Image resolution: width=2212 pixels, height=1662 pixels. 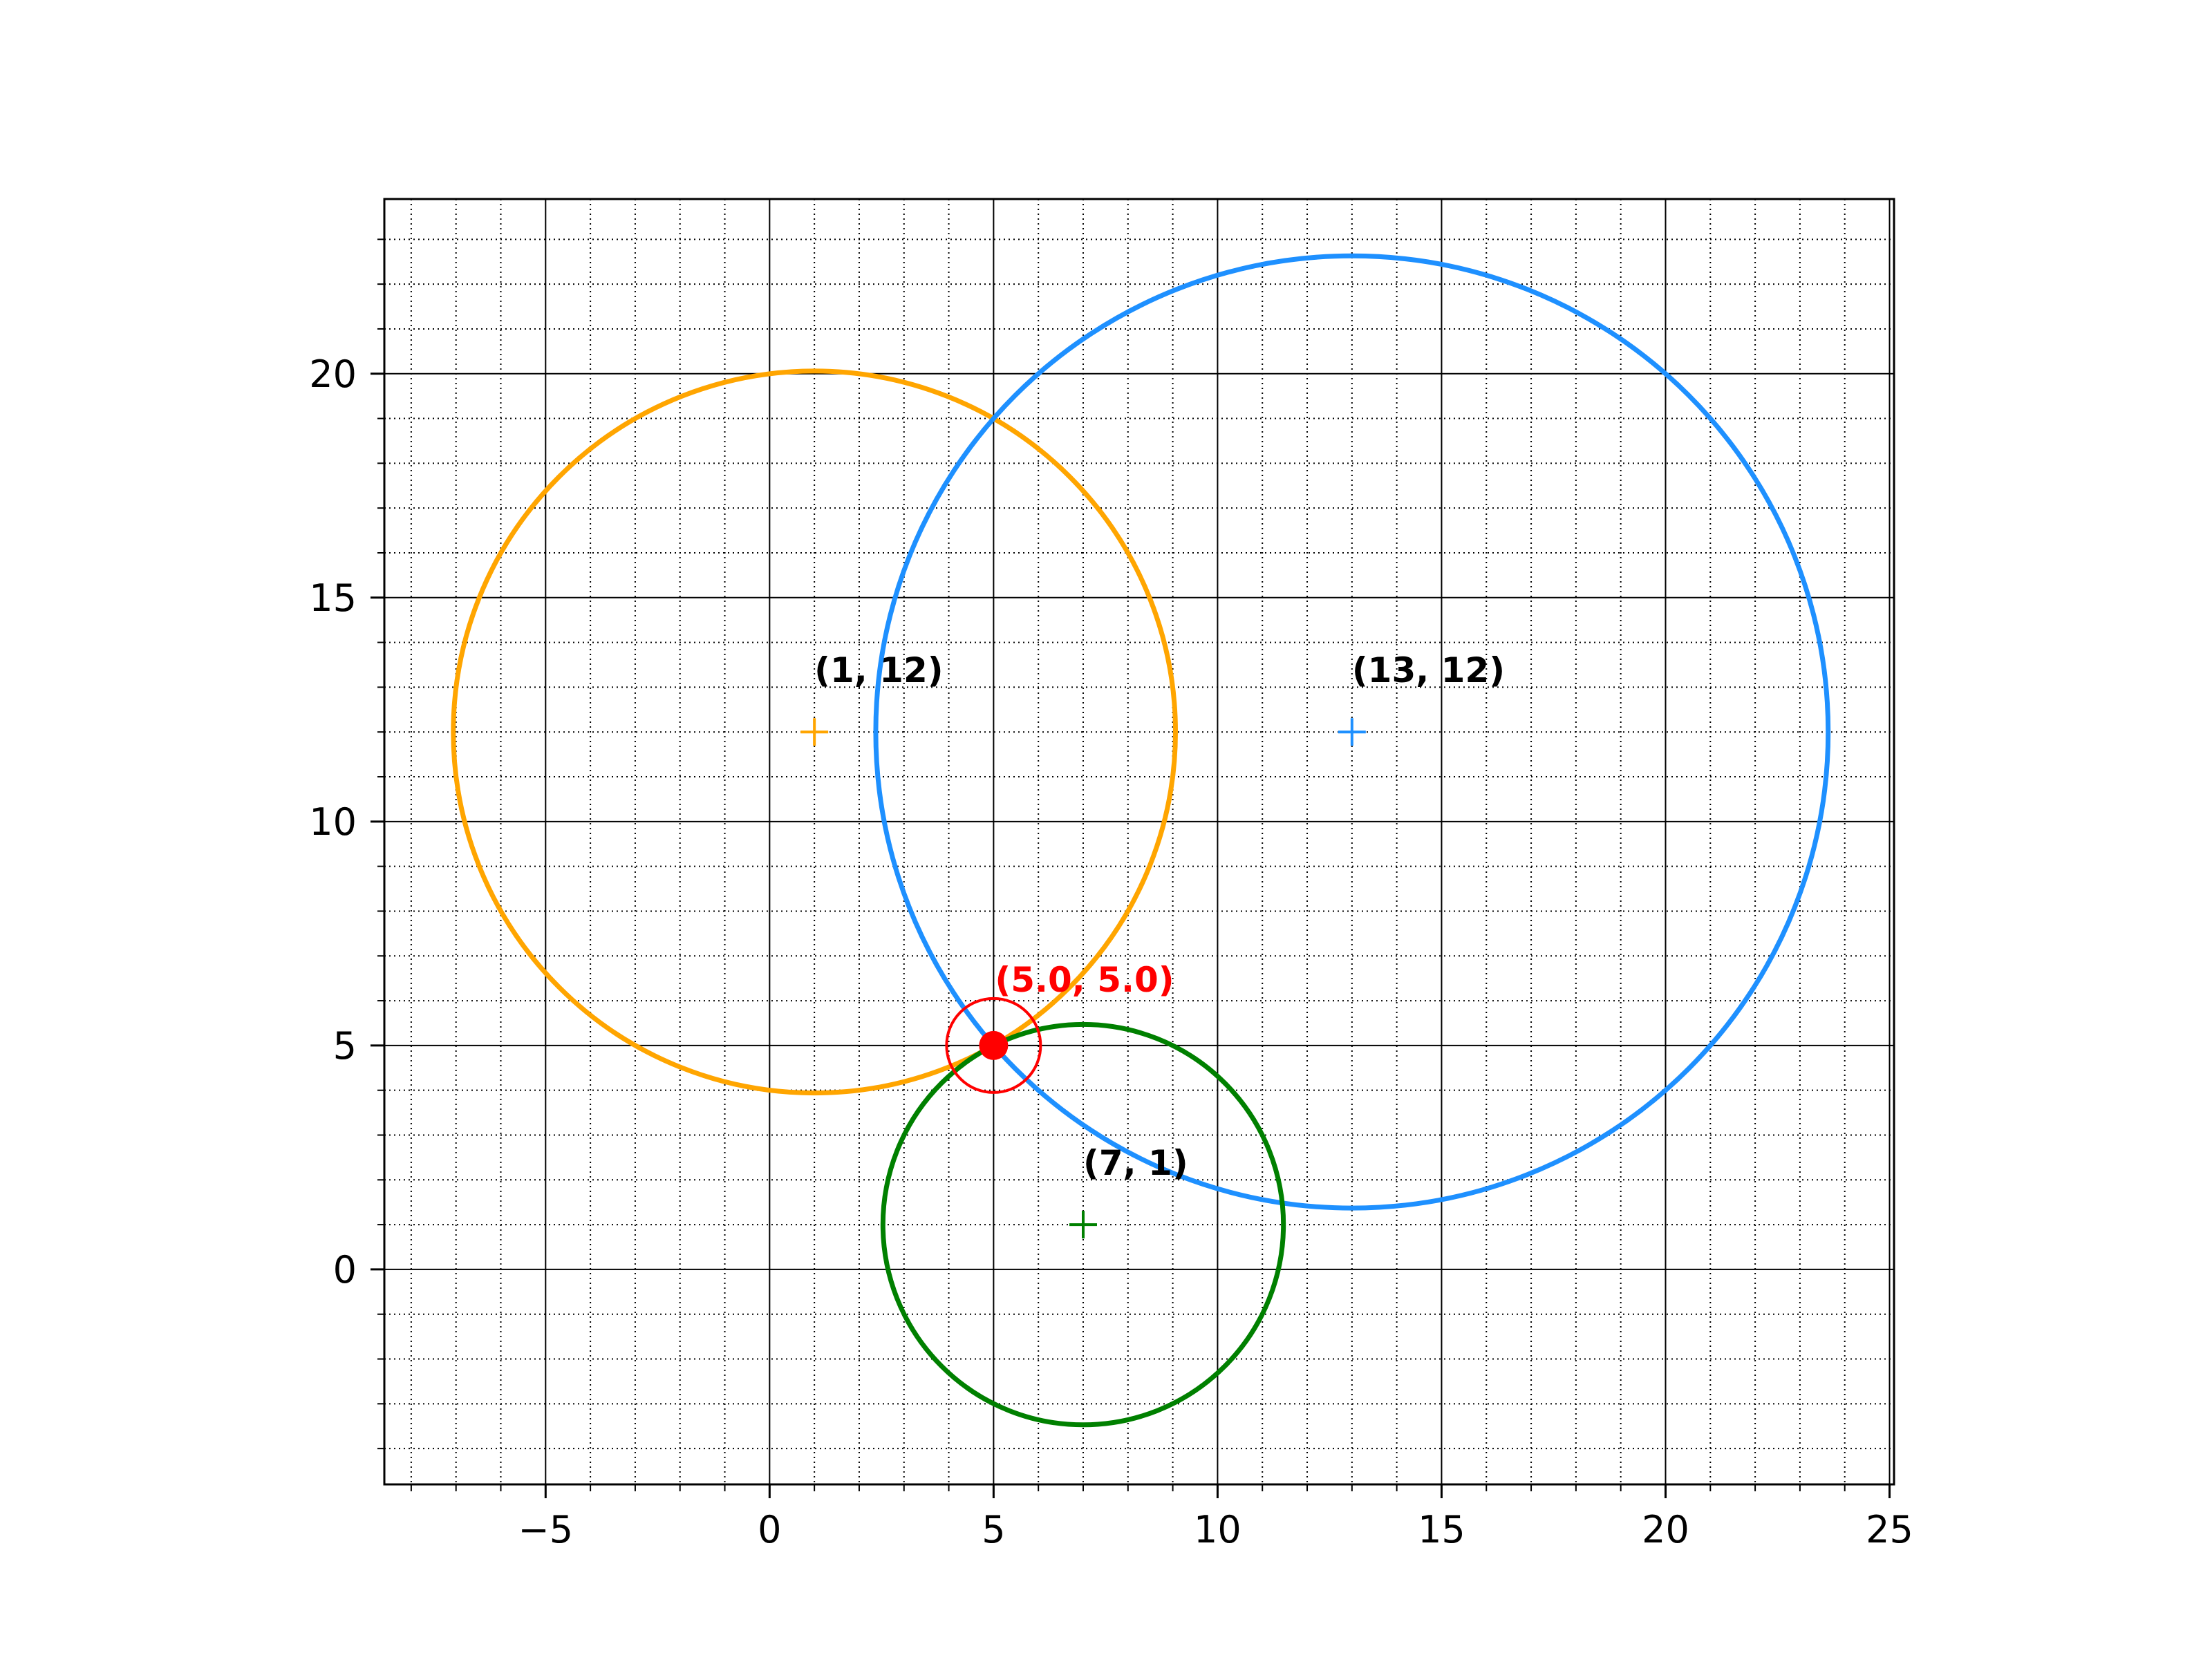 I want to click on y-tick-label: 20, so click(x=333, y=374).